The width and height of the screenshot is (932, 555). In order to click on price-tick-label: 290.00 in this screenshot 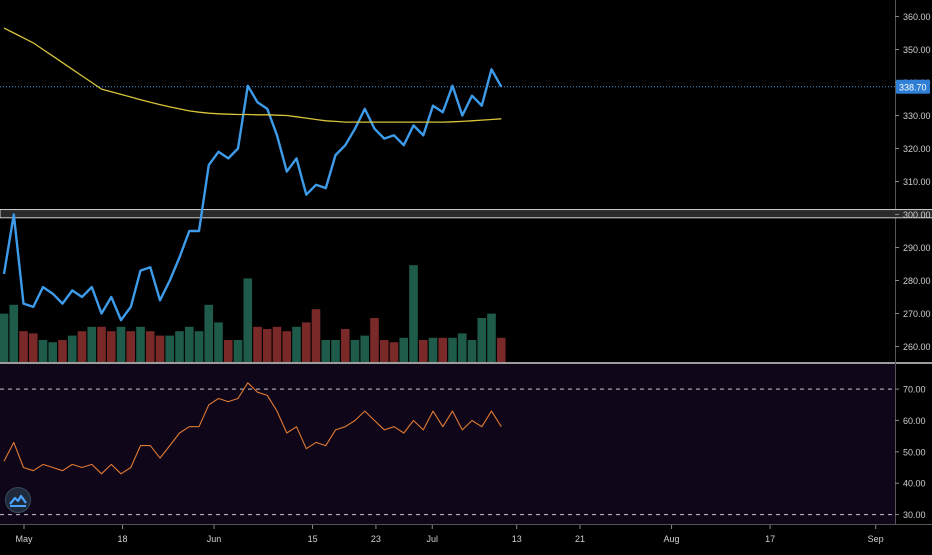, I will do `click(917, 248)`.